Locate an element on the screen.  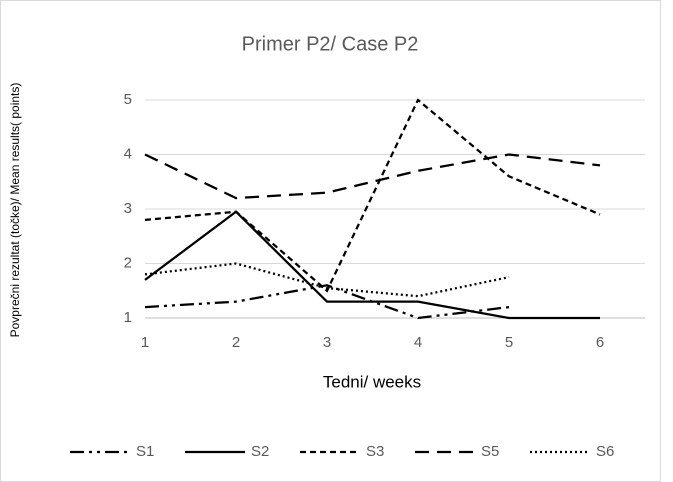
y-tick-label: 2 is located at coordinates (128, 262).